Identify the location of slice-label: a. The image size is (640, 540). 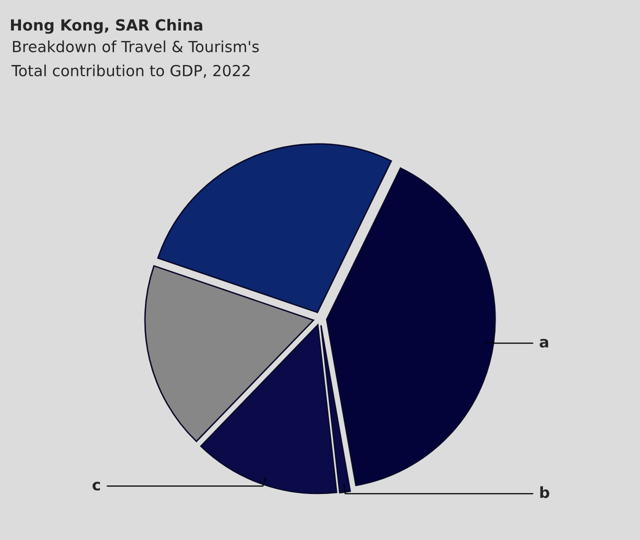
(544, 343).